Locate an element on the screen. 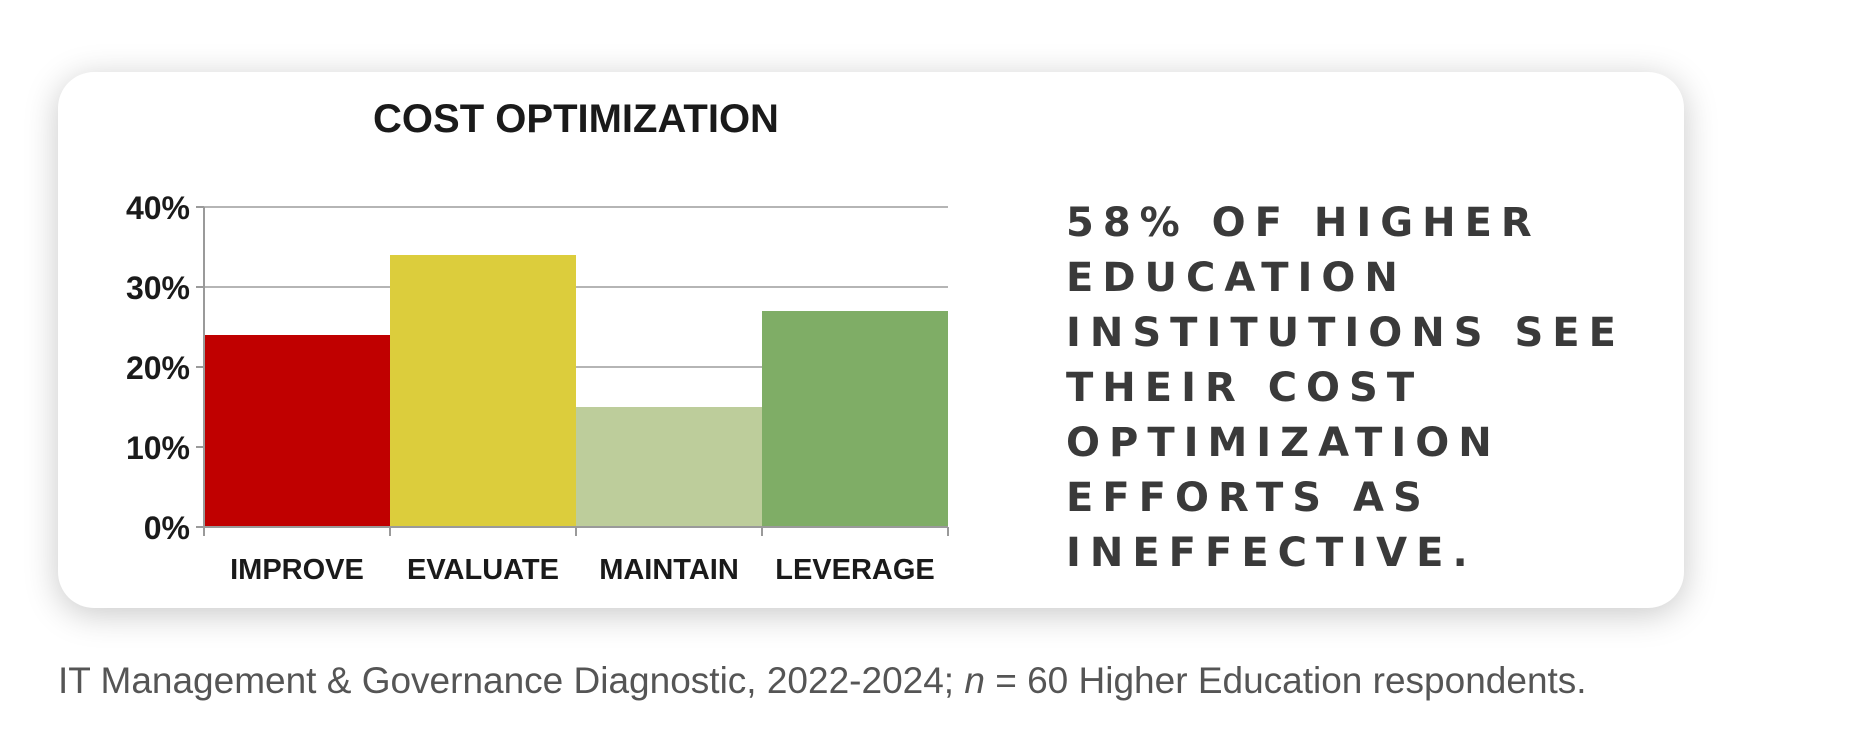  bars is located at coordinates (576, 391).